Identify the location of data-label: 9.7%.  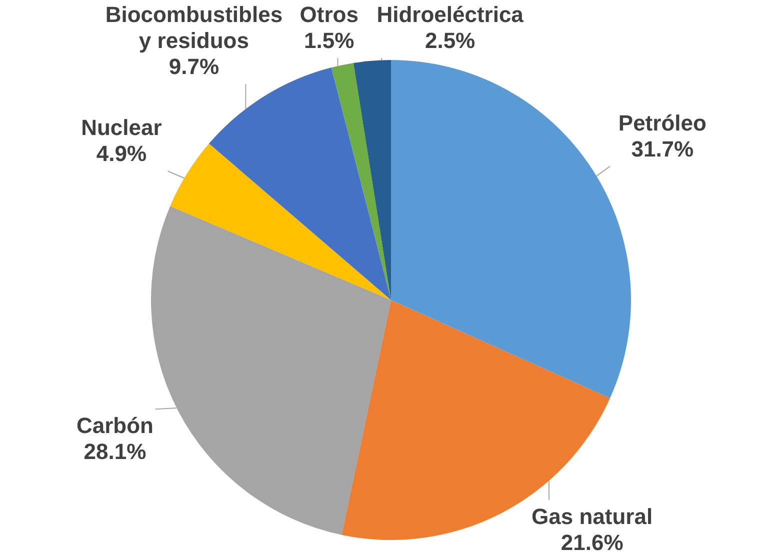
(194, 66).